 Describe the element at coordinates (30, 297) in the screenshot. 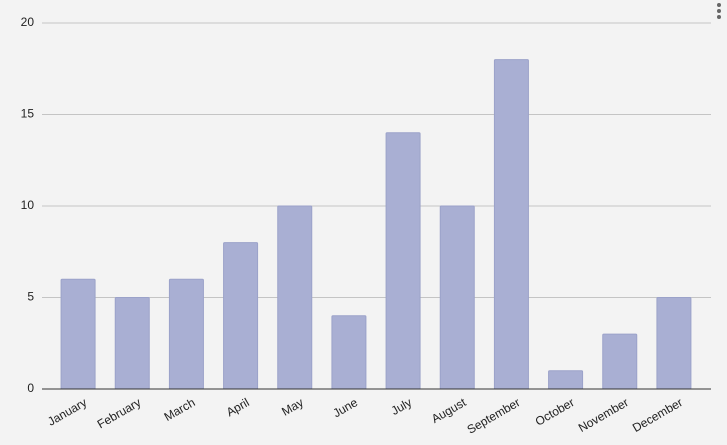

I see `y-tick-label: 5` at that location.